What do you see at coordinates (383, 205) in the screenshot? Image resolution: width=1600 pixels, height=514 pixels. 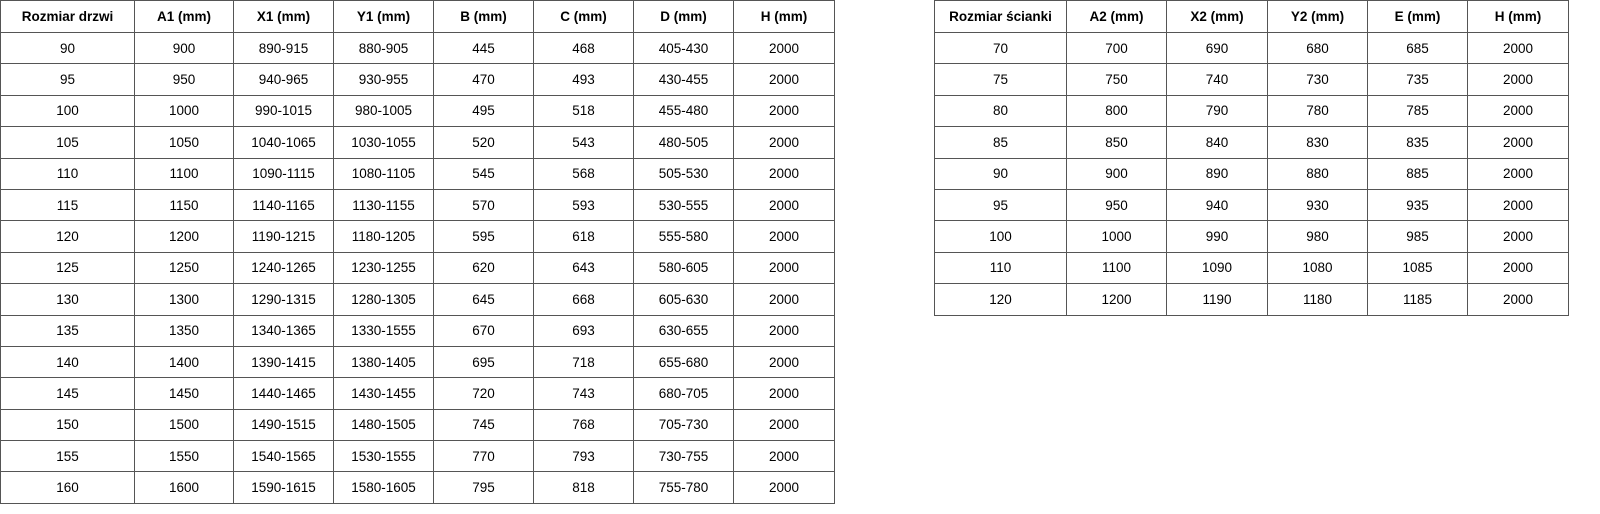 I see `table-cell: 1130-1155` at bounding box center [383, 205].